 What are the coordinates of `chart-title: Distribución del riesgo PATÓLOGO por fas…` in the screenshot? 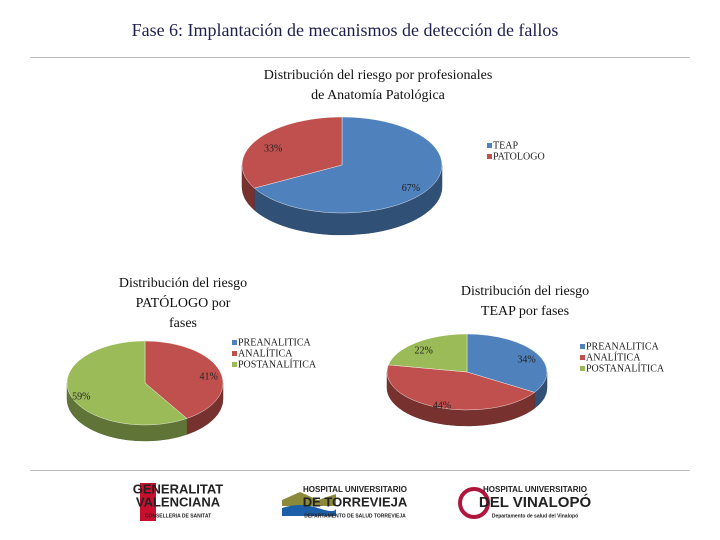 It's located at (183, 303).